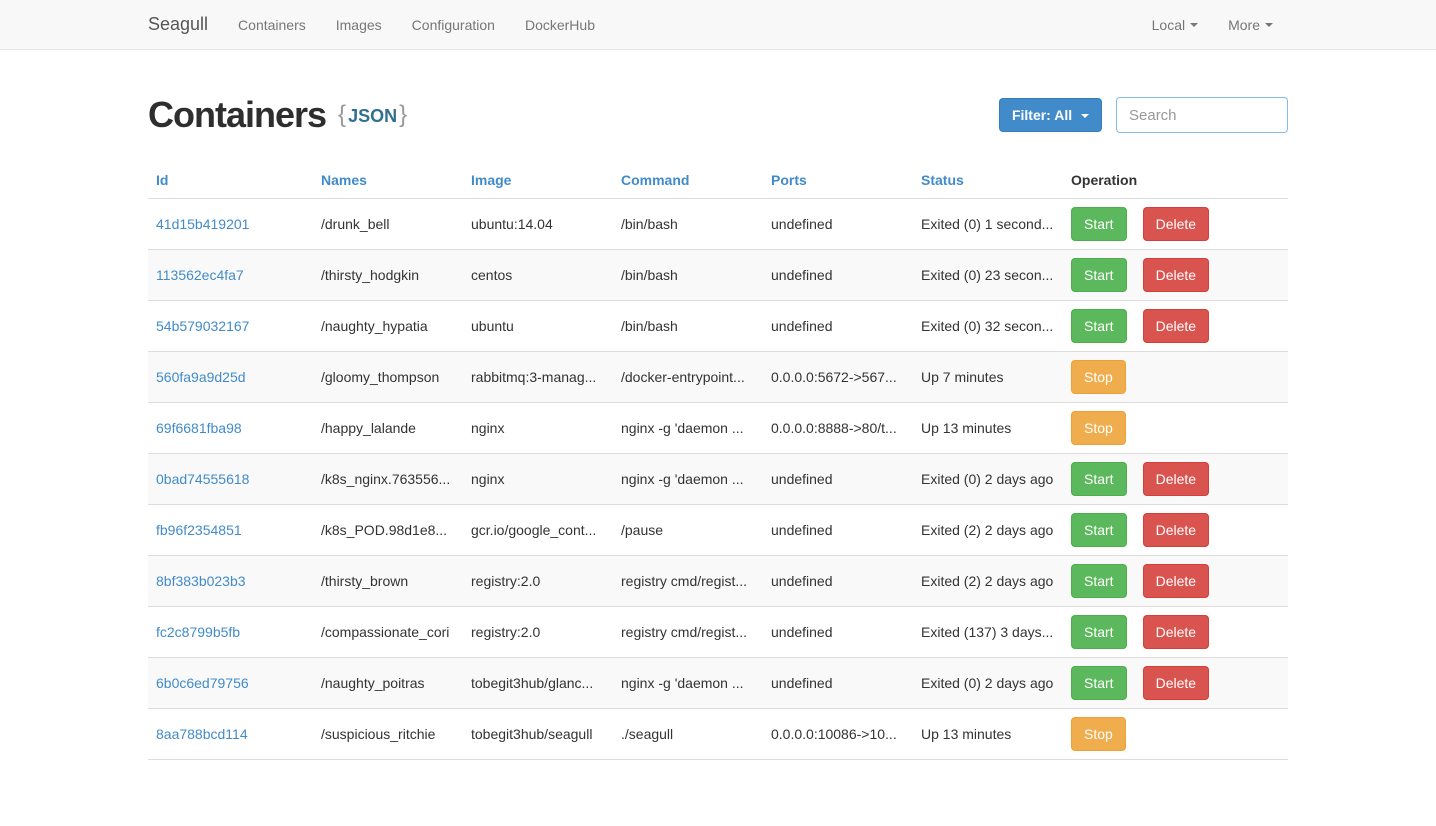 The height and width of the screenshot is (826, 1436). What do you see at coordinates (358, 24) in the screenshot?
I see `nav-item-images: Images` at bounding box center [358, 24].